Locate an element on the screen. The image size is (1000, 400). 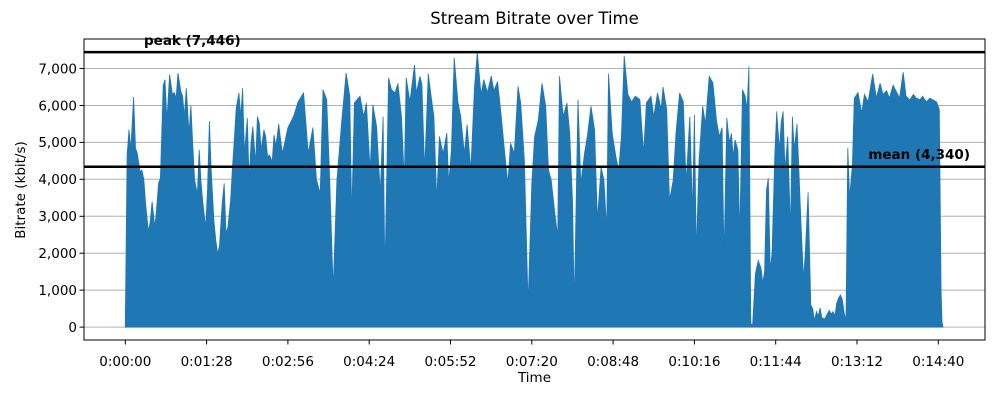
y-tick-label: 1,000 is located at coordinates (57, 291).